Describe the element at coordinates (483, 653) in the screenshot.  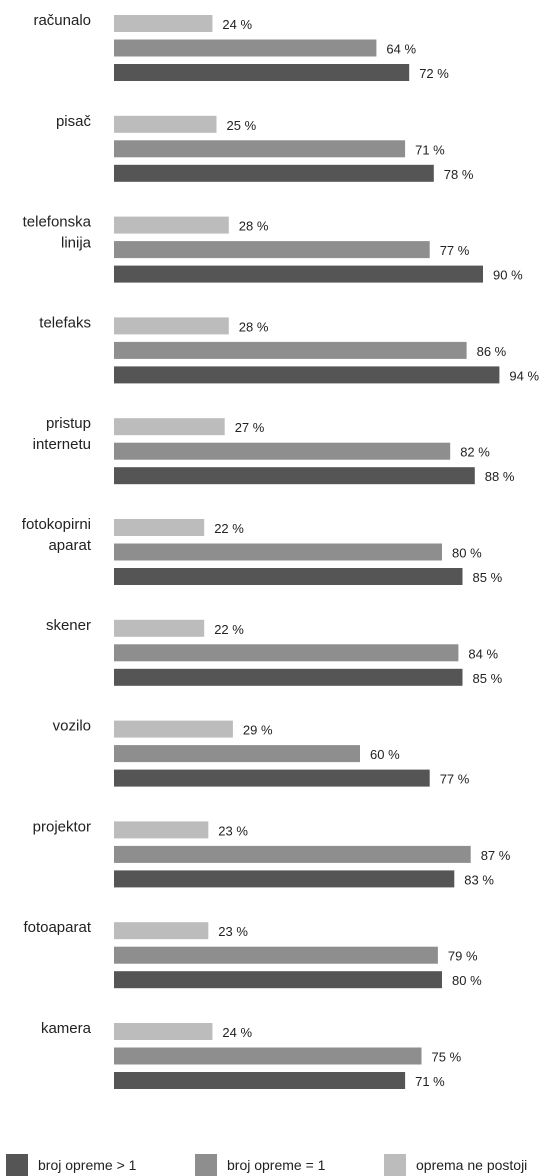
I see `data-label: 84 %` at that location.